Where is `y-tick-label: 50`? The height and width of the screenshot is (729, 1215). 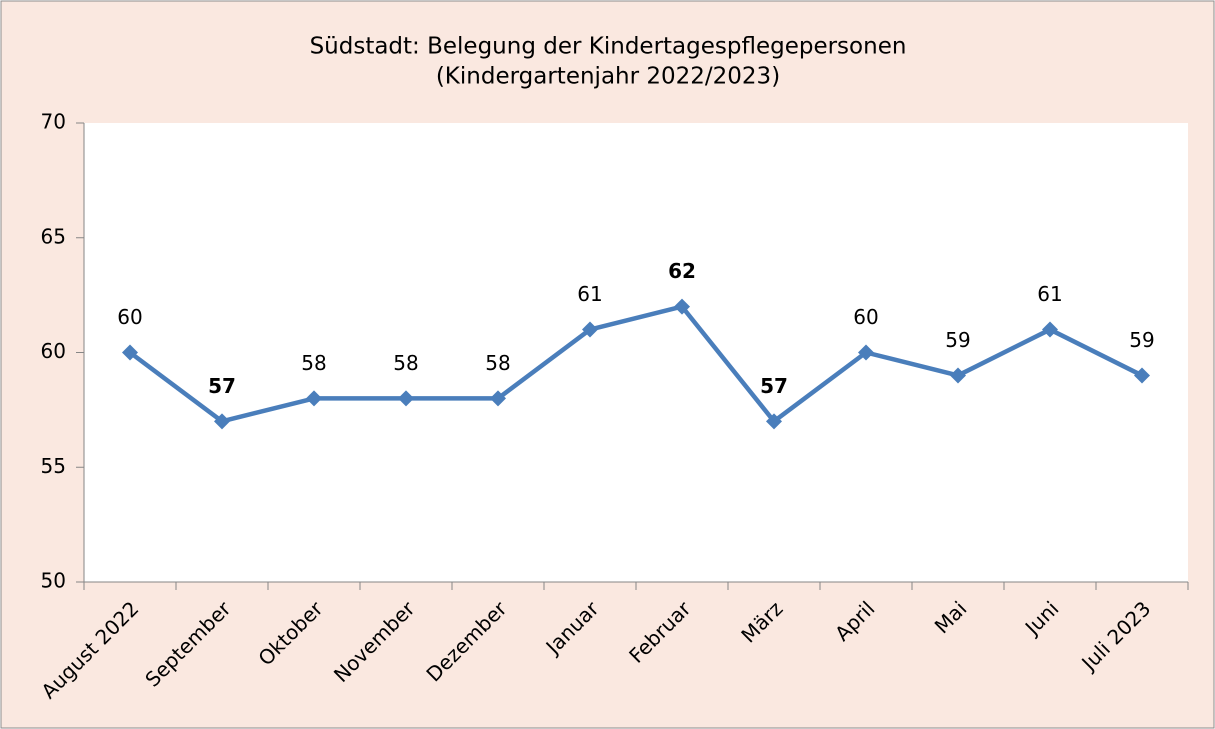
y-tick-label: 50 is located at coordinates (53, 581).